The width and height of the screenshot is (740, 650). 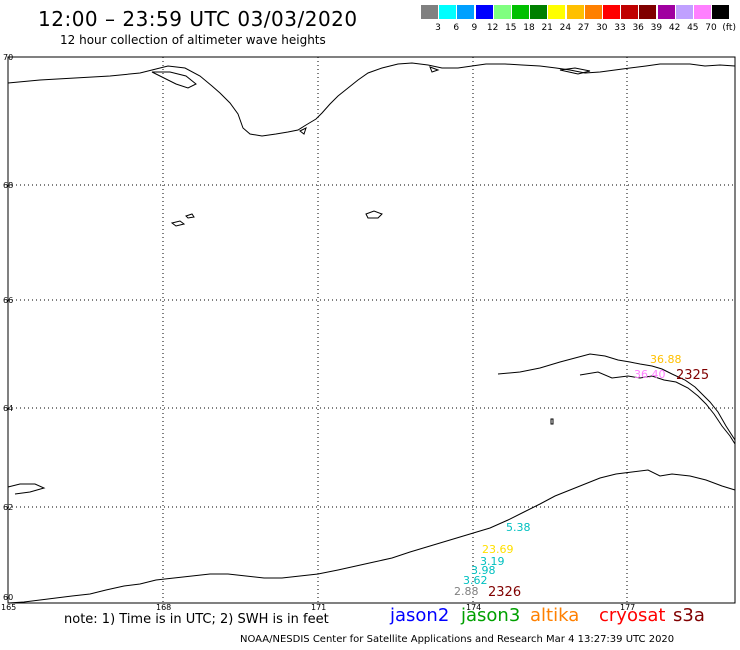 What do you see at coordinates (198, 19) in the screenshot?
I see `page-title: 12:00 – 23:59 UTC 03/03/2020` at bounding box center [198, 19].